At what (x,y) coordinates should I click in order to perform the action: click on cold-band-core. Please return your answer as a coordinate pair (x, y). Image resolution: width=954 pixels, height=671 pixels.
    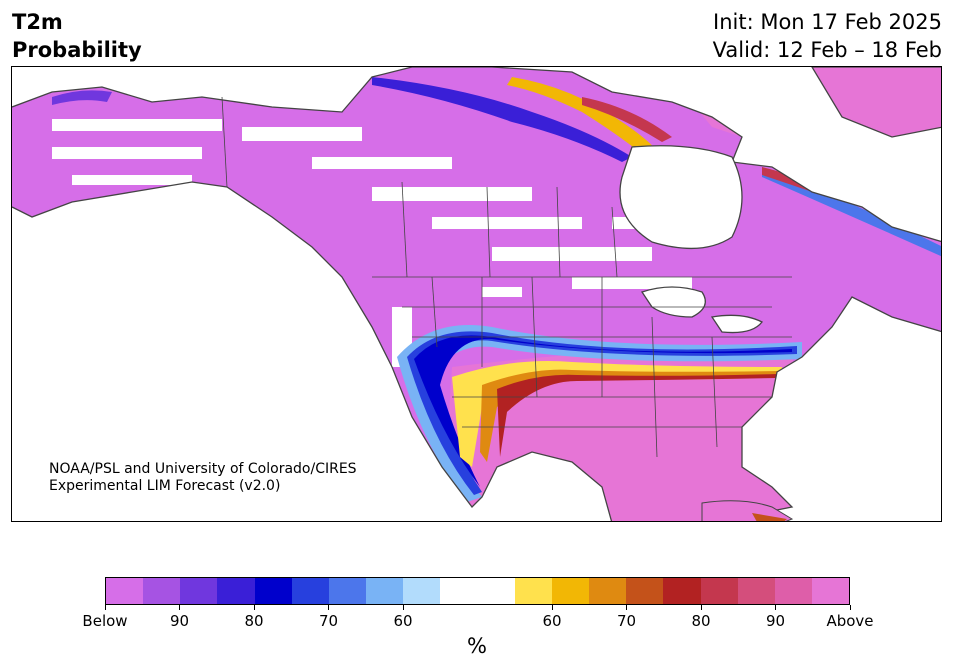
    Looking at the image, I should click on (603, 411).